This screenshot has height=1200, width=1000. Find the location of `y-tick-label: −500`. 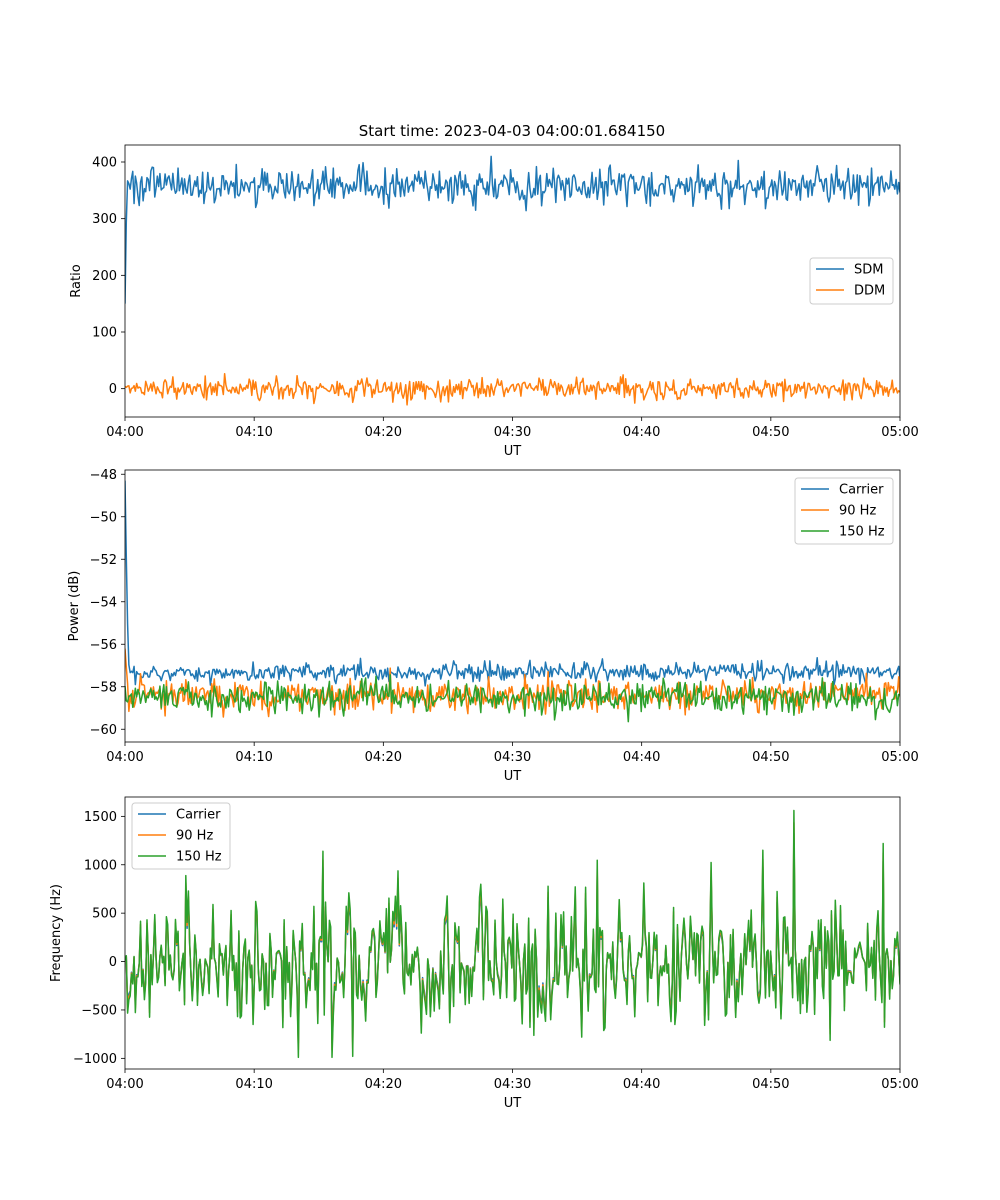

y-tick-label: −500 is located at coordinates (99, 1010).